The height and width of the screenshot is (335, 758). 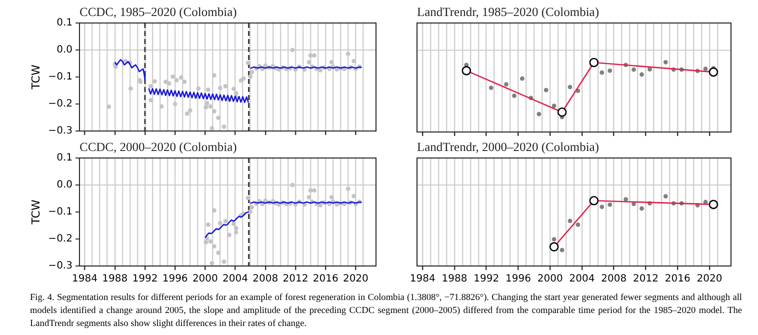 I want to click on chart-title: CCDC, 2000–2020 (Colombia), so click(x=158, y=147).